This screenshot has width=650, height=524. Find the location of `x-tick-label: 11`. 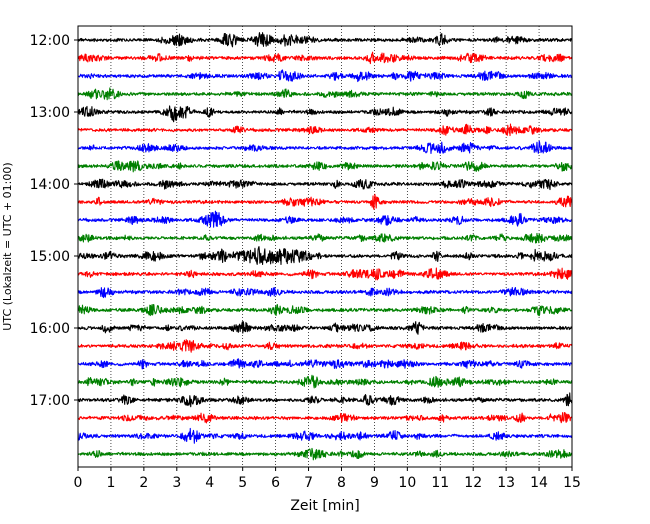

x-tick-label: 11 is located at coordinates (440, 483).